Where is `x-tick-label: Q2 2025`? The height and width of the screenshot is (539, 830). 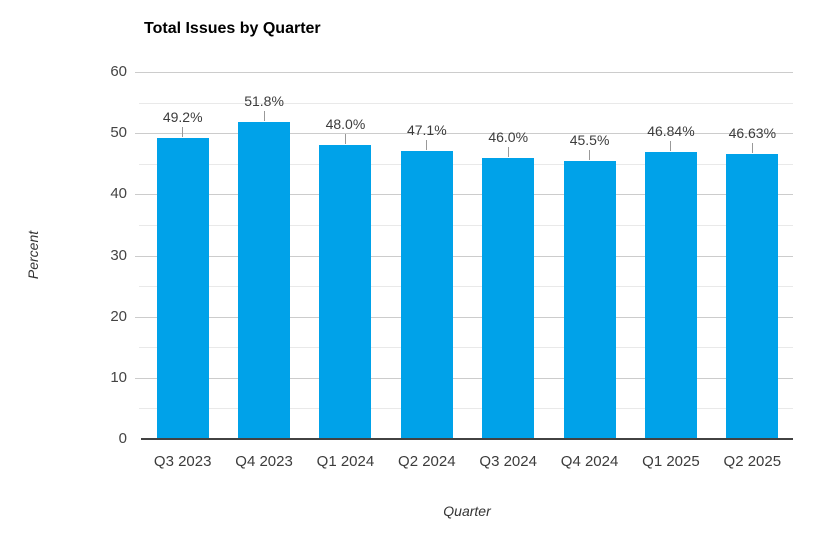
x-tick-label: Q2 2025 is located at coordinates (752, 461).